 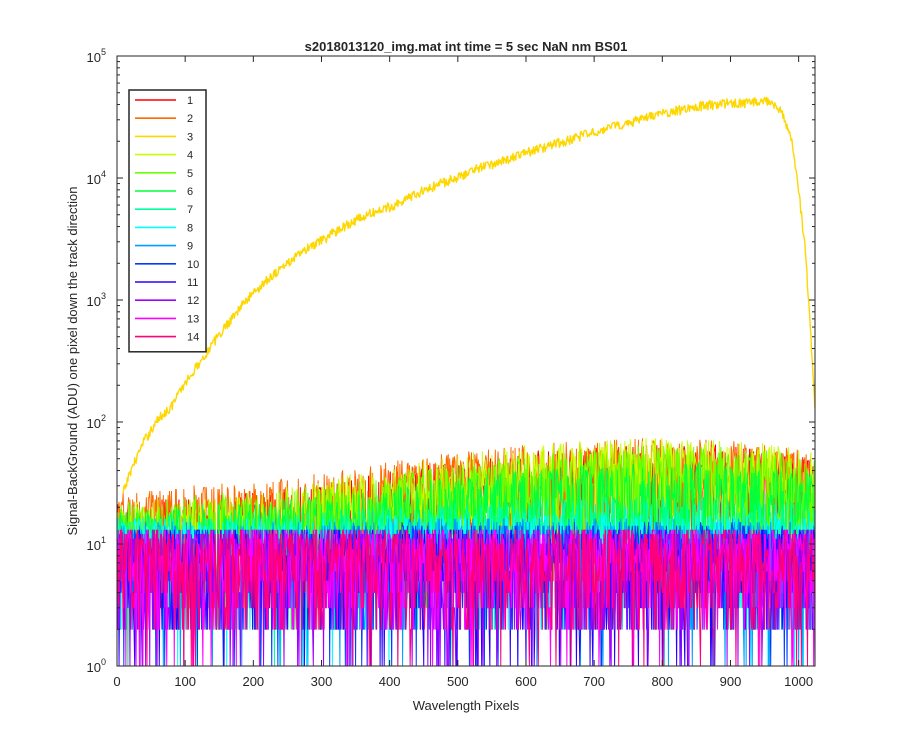 I want to click on y-tick-label: 10², so click(x=96, y=422).